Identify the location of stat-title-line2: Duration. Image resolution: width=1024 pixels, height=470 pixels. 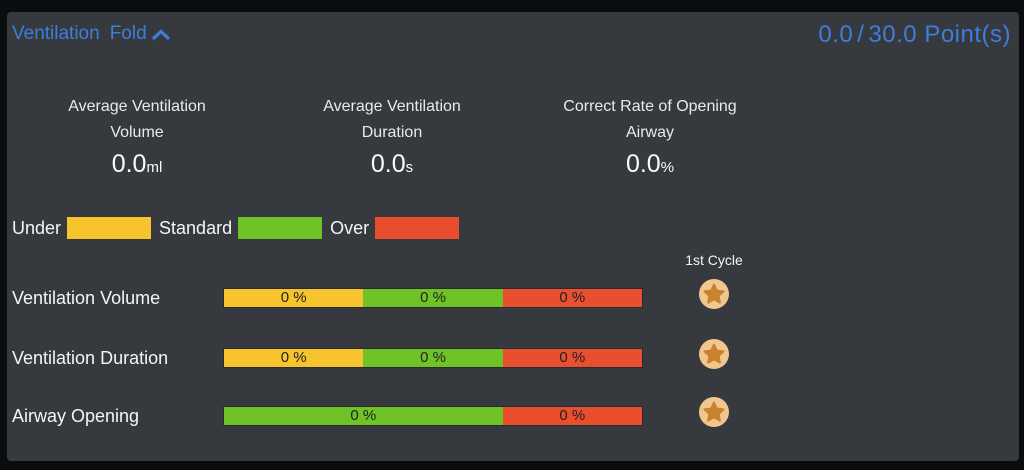
(392, 132).